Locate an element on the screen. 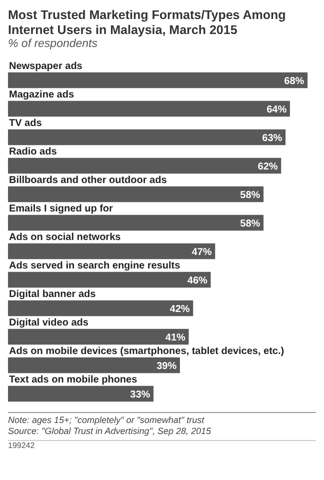  text: Note: ages 15+; "completely" or "somewhat" trust is located at coordinates (107, 420).